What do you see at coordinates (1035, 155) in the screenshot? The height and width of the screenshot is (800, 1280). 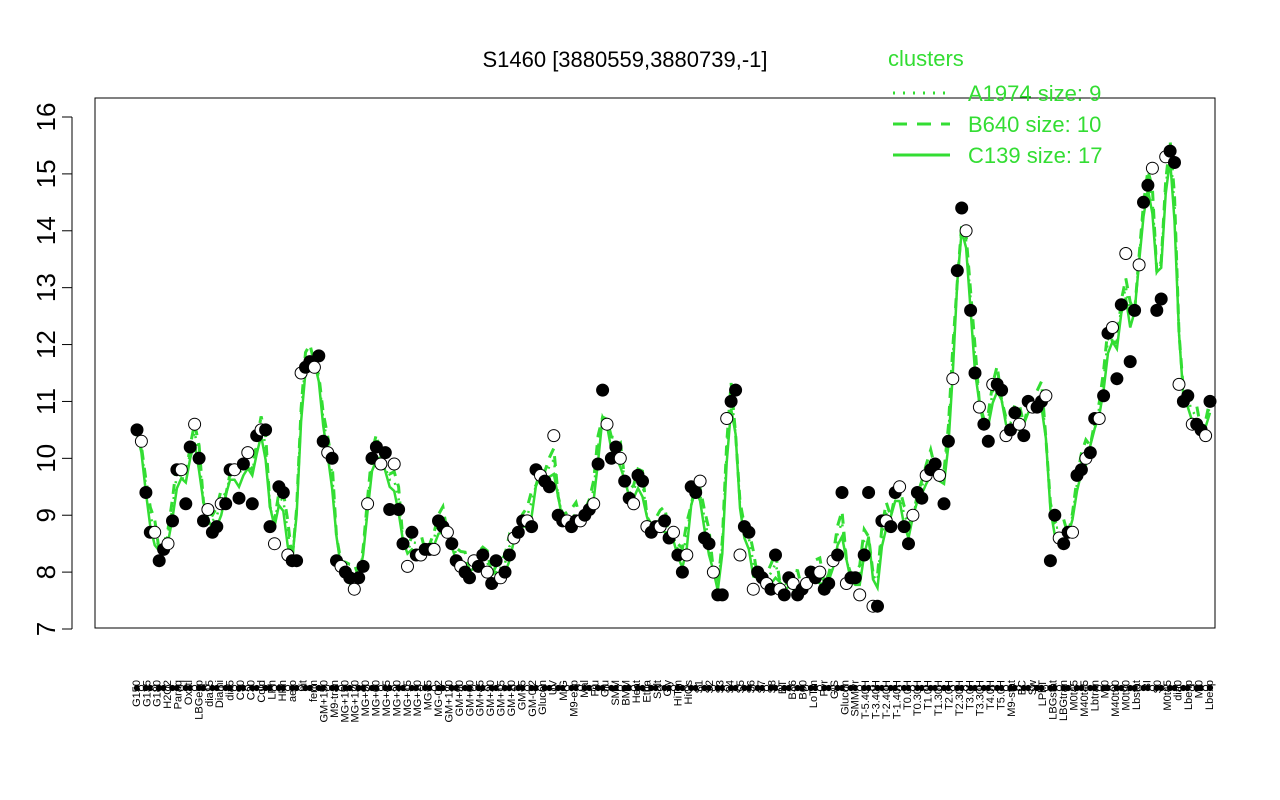 I see `legend-label: C139 size: 17` at bounding box center [1035, 155].